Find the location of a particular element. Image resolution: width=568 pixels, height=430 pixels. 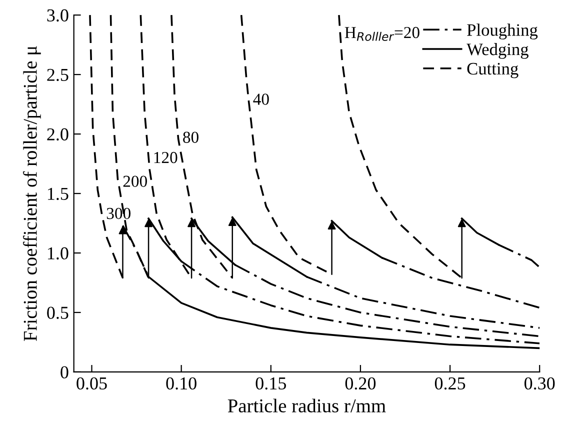

annotation: 300 is located at coordinates (118, 214).